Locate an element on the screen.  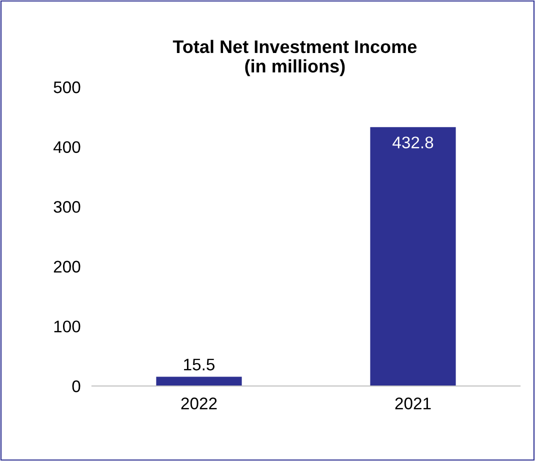
data-label: 432.8 is located at coordinates (413, 142).